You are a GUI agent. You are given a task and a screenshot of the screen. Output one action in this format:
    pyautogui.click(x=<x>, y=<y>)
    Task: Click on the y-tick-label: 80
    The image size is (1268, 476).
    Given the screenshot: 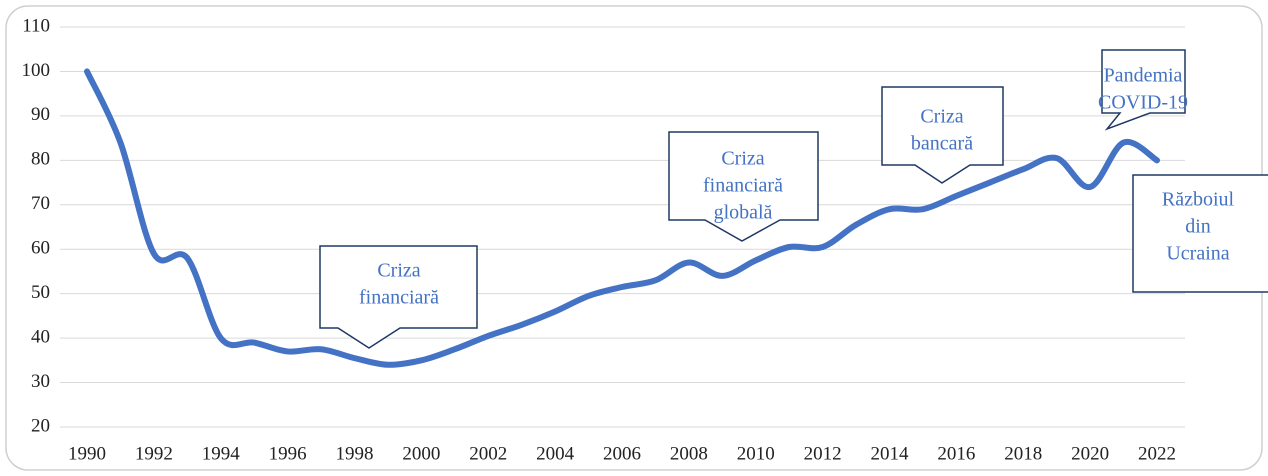 What is the action you would take?
    pyautogui.click(x=40, y=159)
    